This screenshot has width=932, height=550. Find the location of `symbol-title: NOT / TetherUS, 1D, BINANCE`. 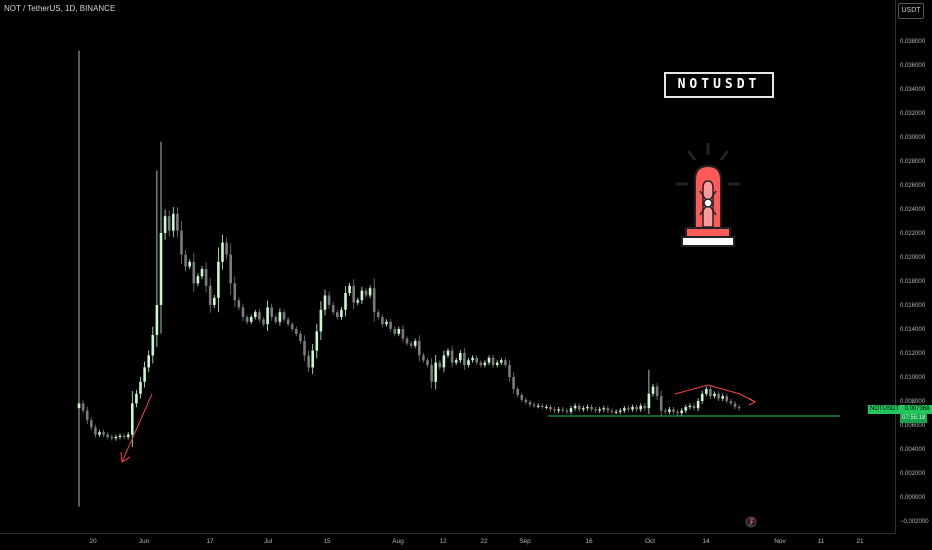

symbol-title: NOT / TetherUS, 1D, BINANCE is located at coordinates (60, 8).